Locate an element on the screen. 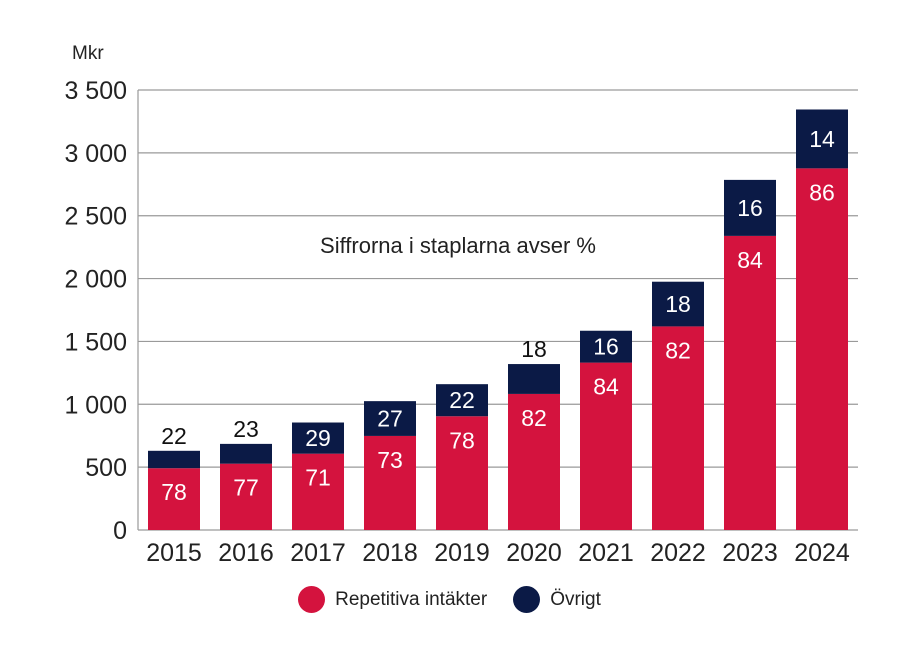  data-label-other: 27 is located at coordinates (390, 419).